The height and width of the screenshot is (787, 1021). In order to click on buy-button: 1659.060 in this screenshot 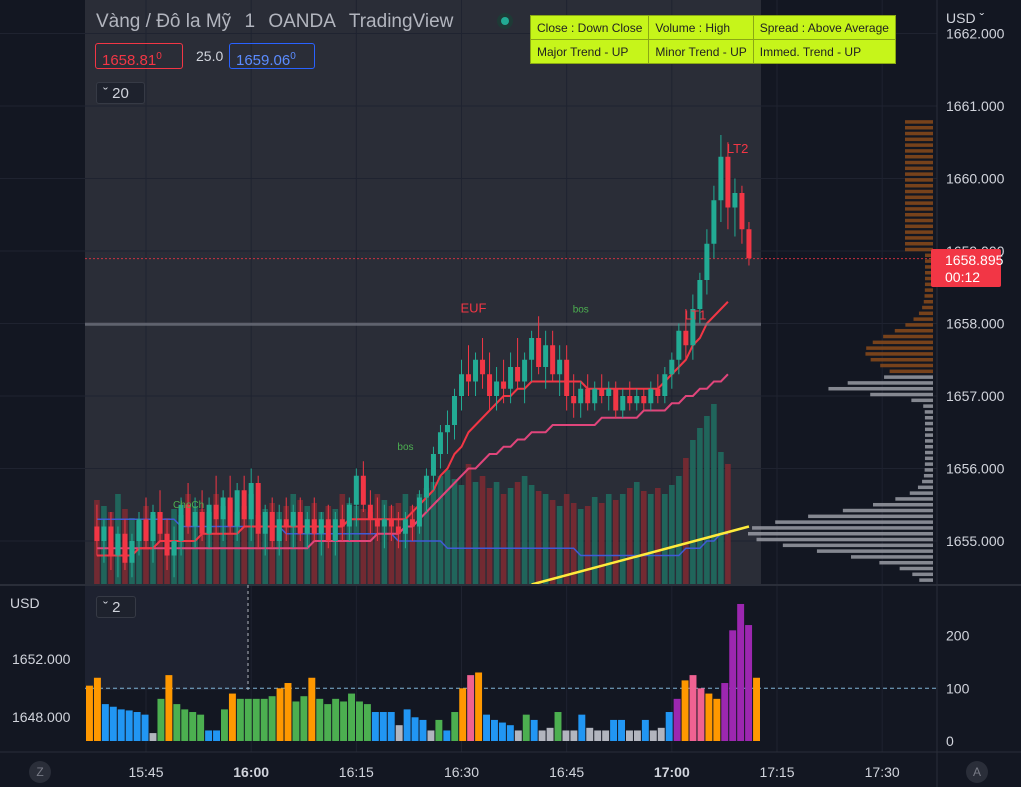, I will do `click(272, 56)`.